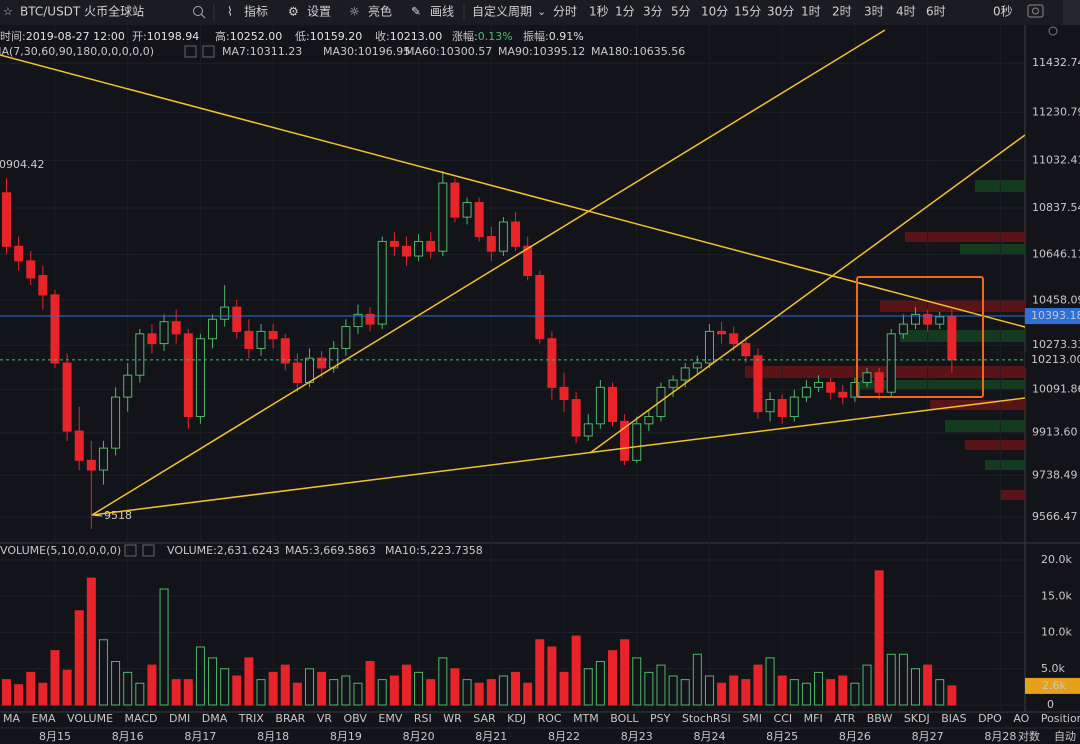  I want to click on interval: 6时, so click(936, 12).